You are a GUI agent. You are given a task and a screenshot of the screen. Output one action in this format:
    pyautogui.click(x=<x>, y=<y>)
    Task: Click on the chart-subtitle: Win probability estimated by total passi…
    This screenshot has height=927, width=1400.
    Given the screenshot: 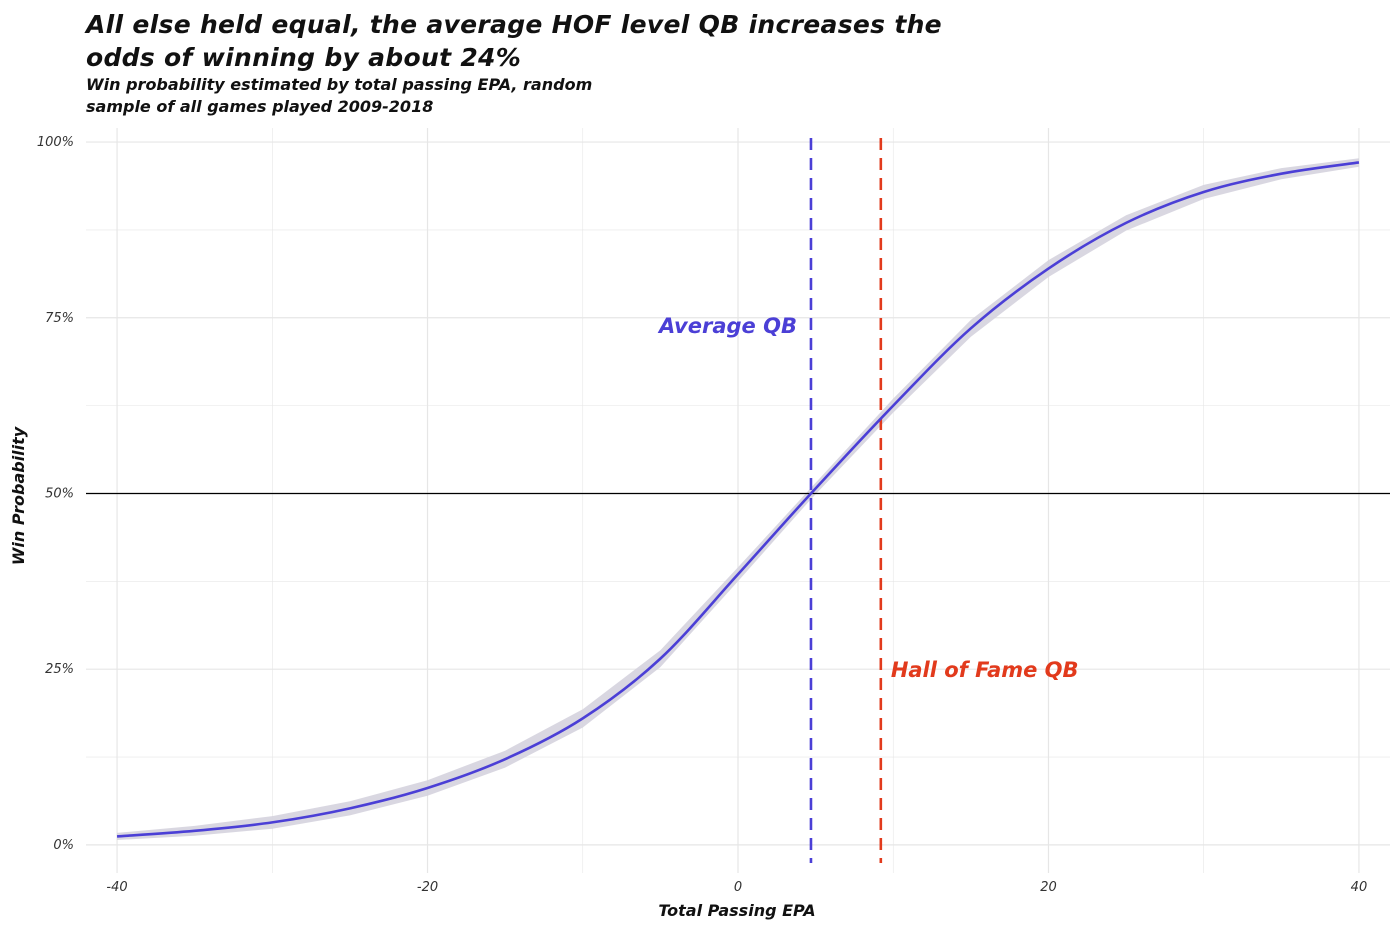 What is the action you would take?
    pyautogui.click(x=339, y=95)
    